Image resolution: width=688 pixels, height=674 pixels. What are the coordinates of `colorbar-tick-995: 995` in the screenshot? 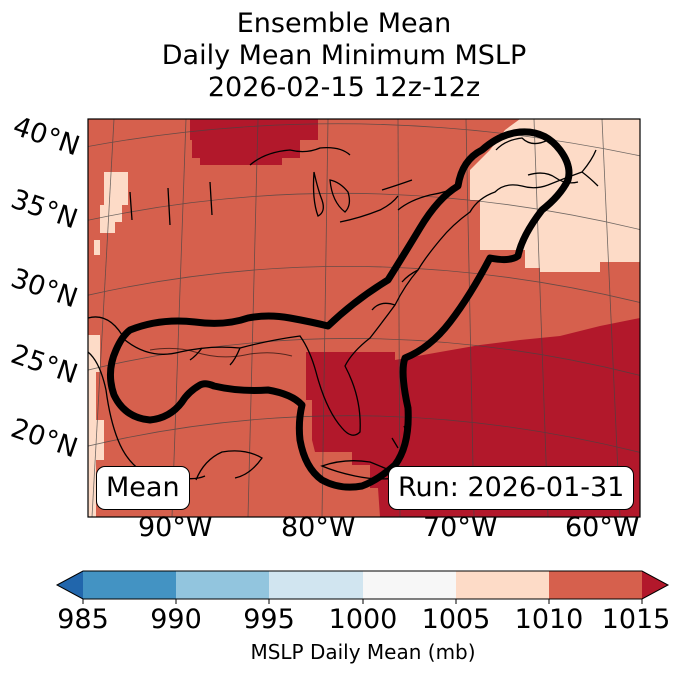 It's located at (269, 619).